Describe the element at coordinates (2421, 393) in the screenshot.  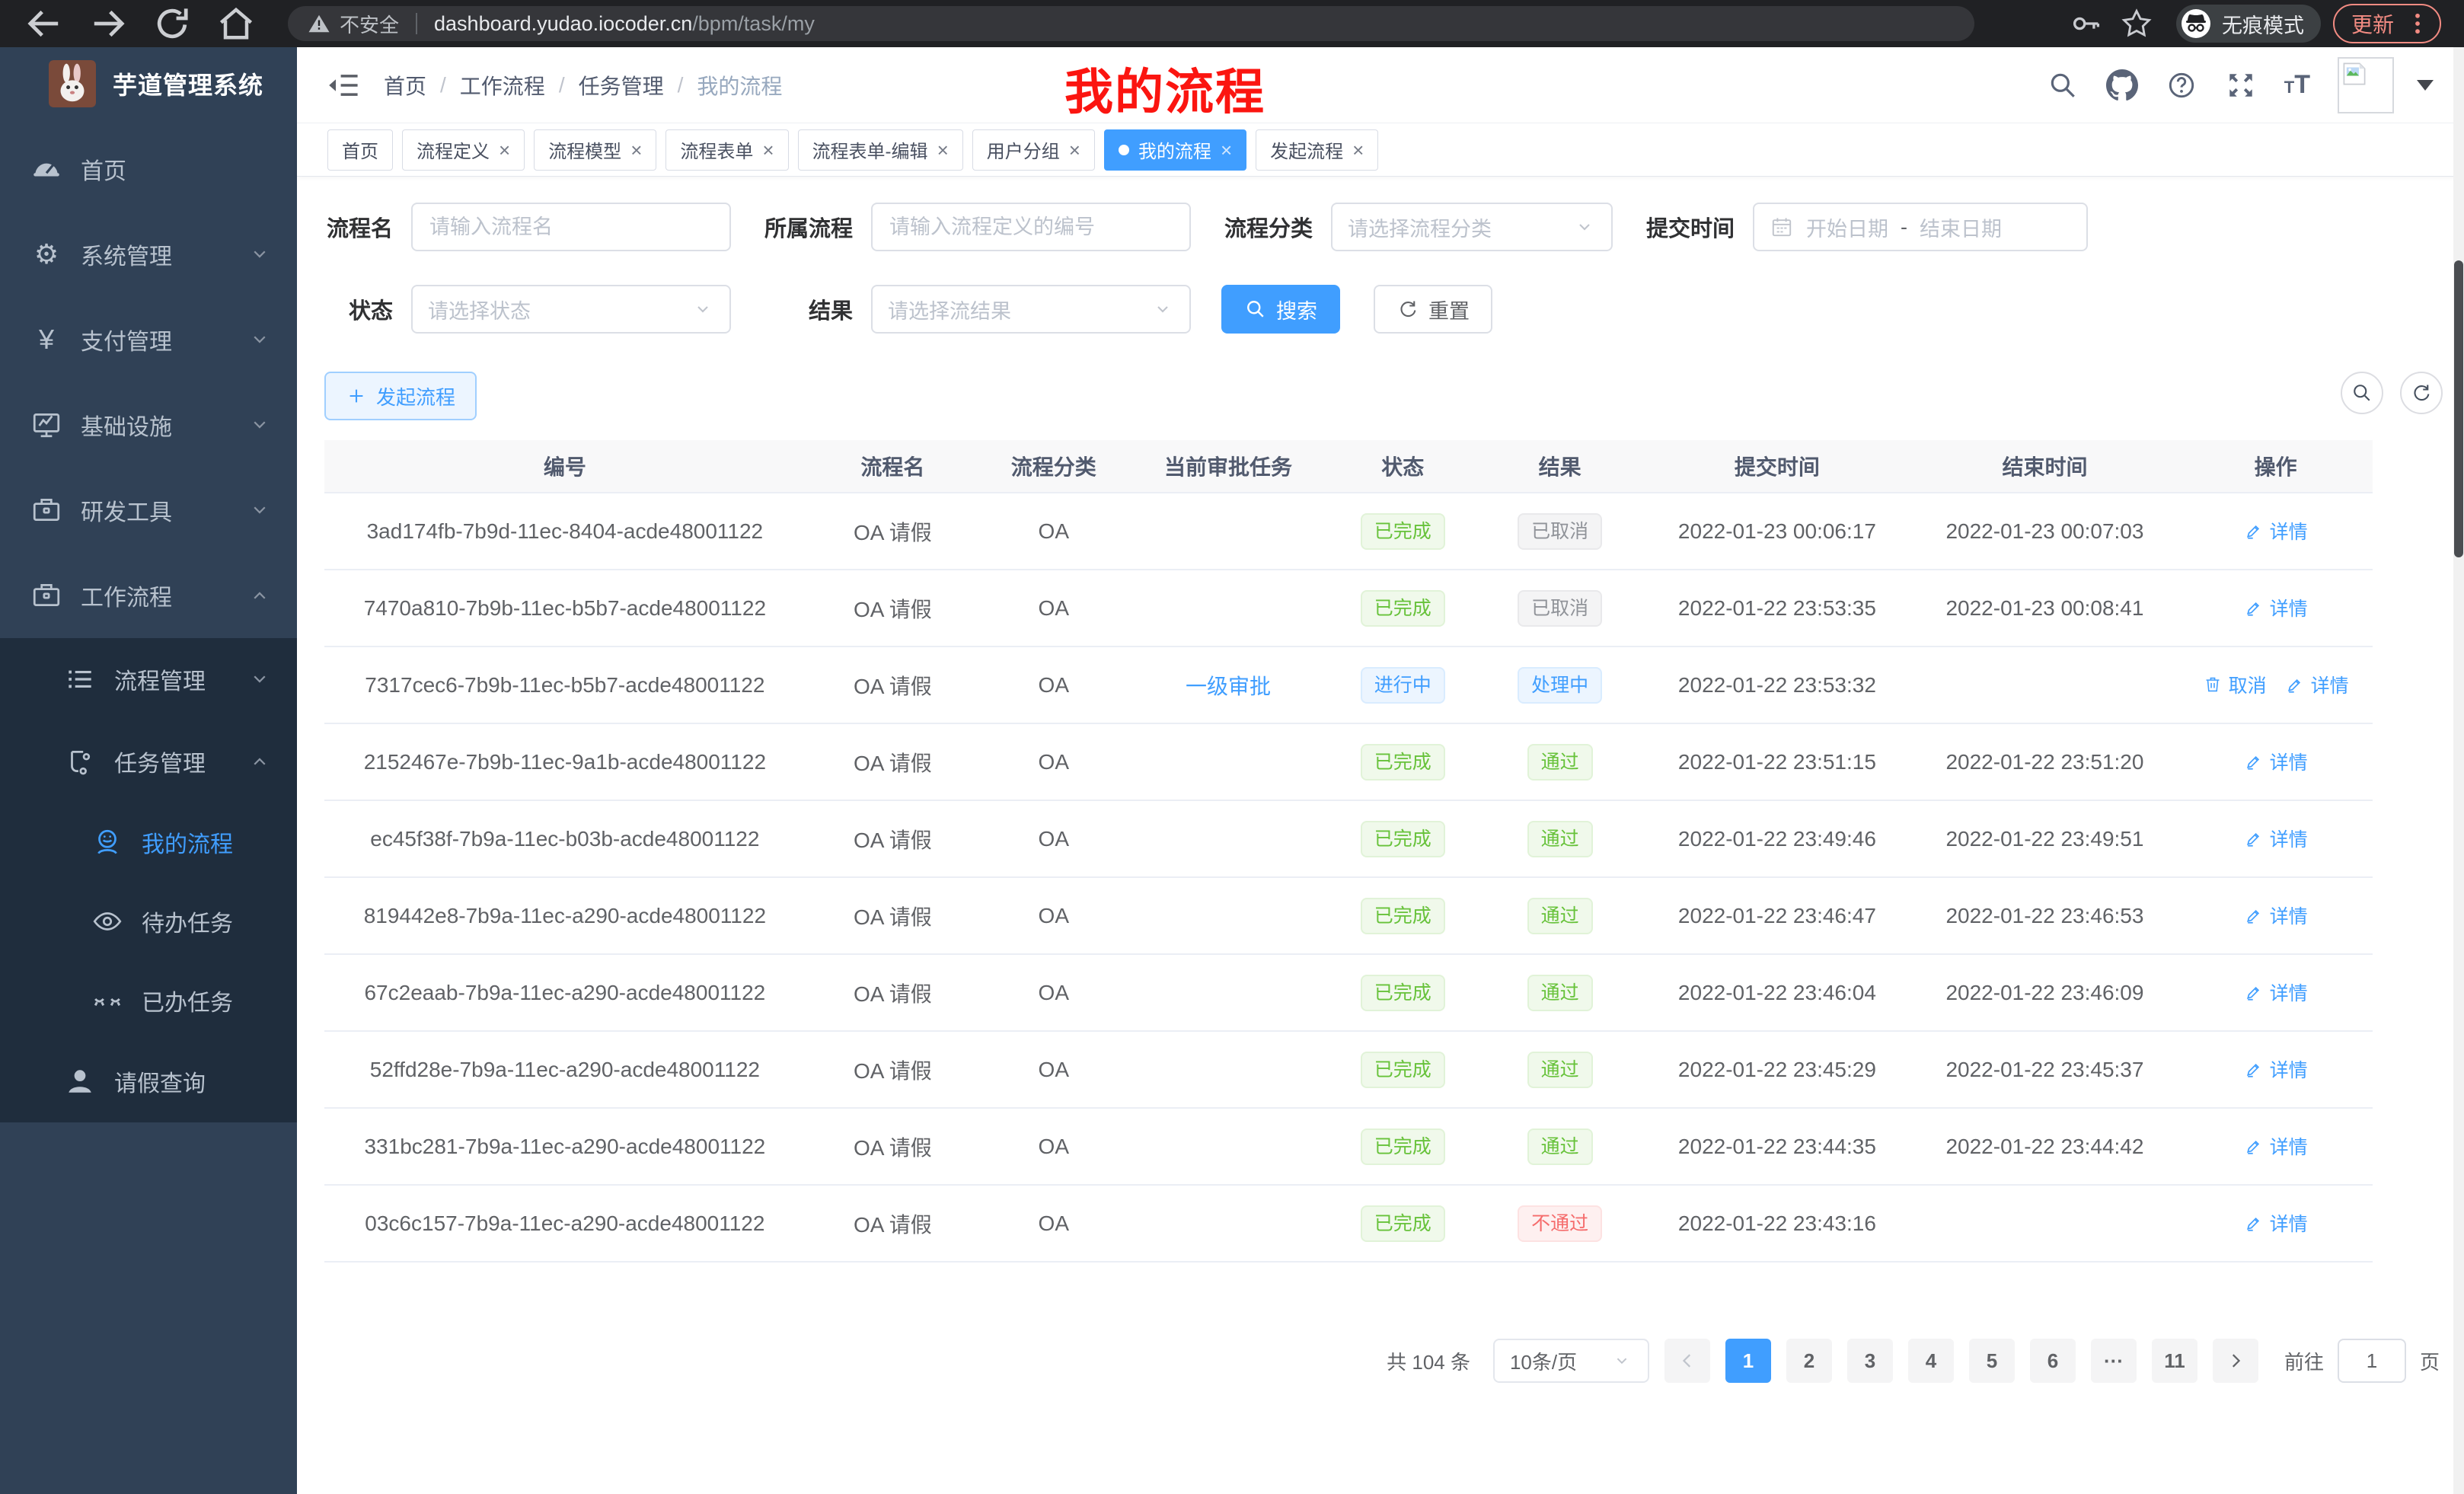
I see `refresh-table-button` at that location.